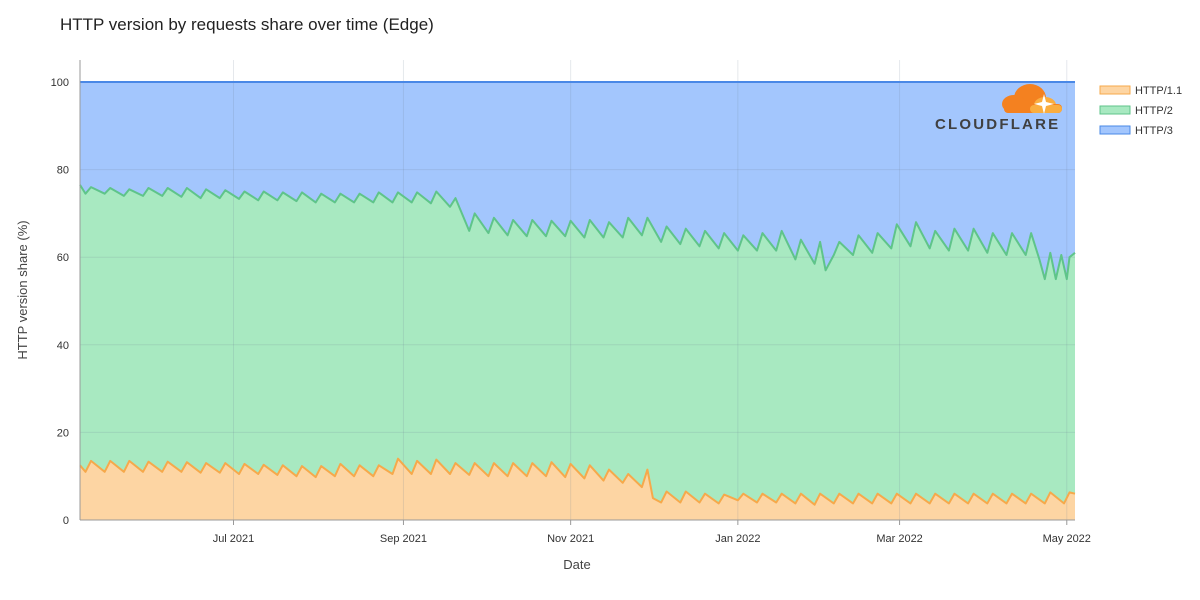 This screenshot has height=600, width=1200. Describe the element at coordinates (63, 433) in the screenshot. I see `y-tick-label: 20` at that location.